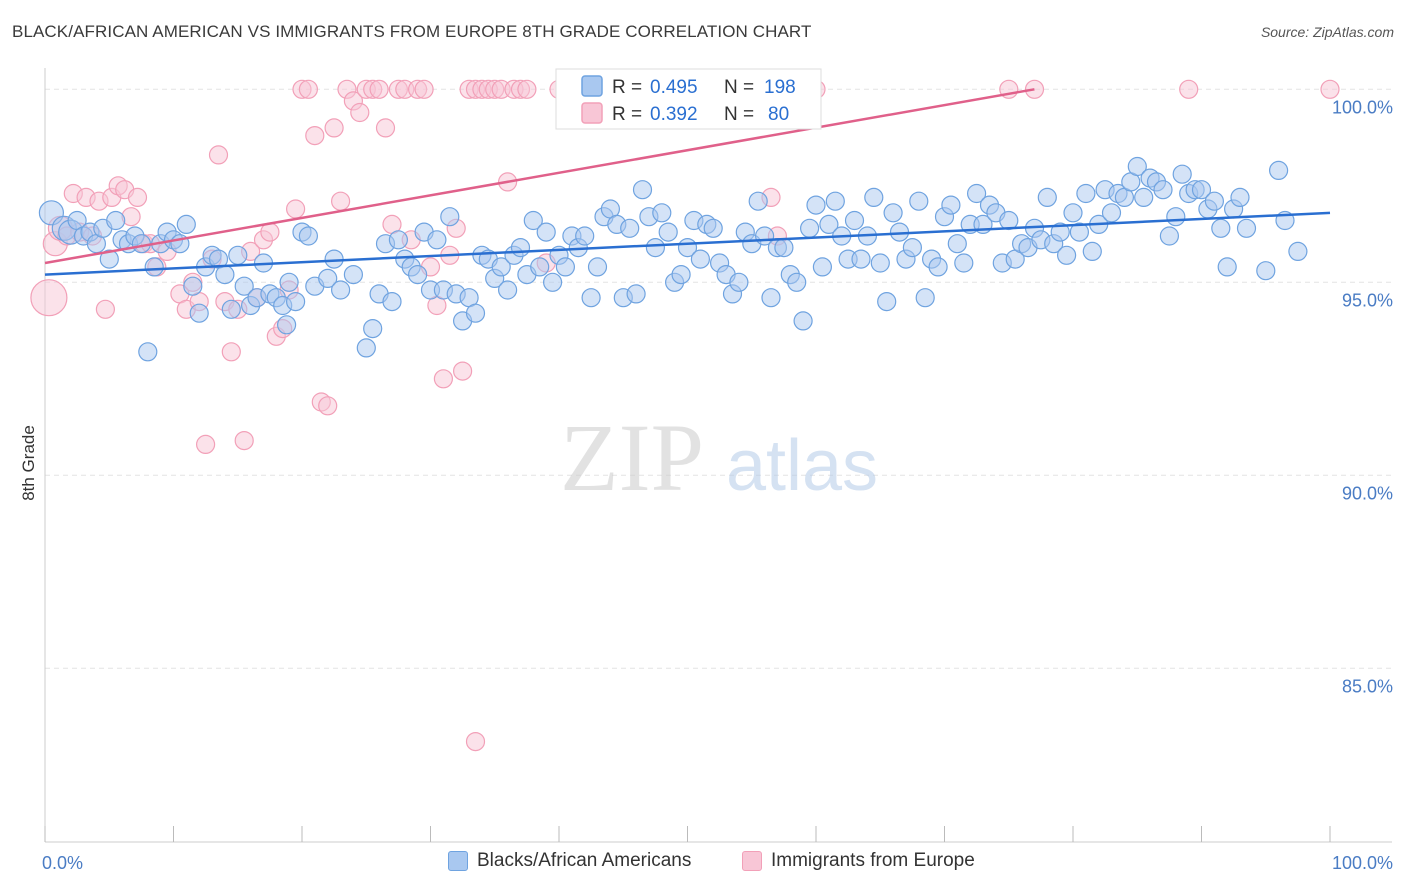 This screenshot has height=892, width=1406. What do you see at coordinates (674, 114) in the screenshot?
I see `stats-r-value-1: 0.392` at bounding box center [674, 114].